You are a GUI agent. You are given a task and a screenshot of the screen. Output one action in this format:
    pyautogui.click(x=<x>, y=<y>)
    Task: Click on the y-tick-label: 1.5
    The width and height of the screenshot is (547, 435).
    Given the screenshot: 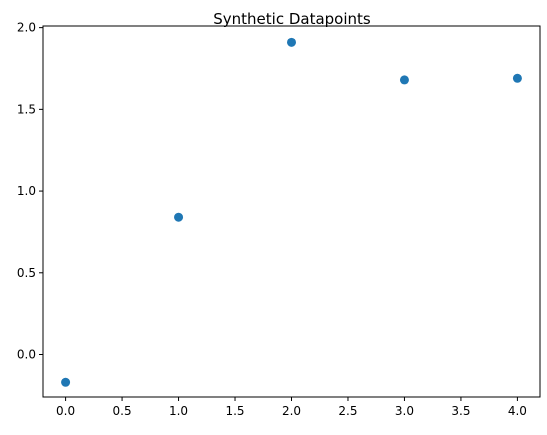 What is the action you would take?
    pyautogui.click(x=26, y=109)
    